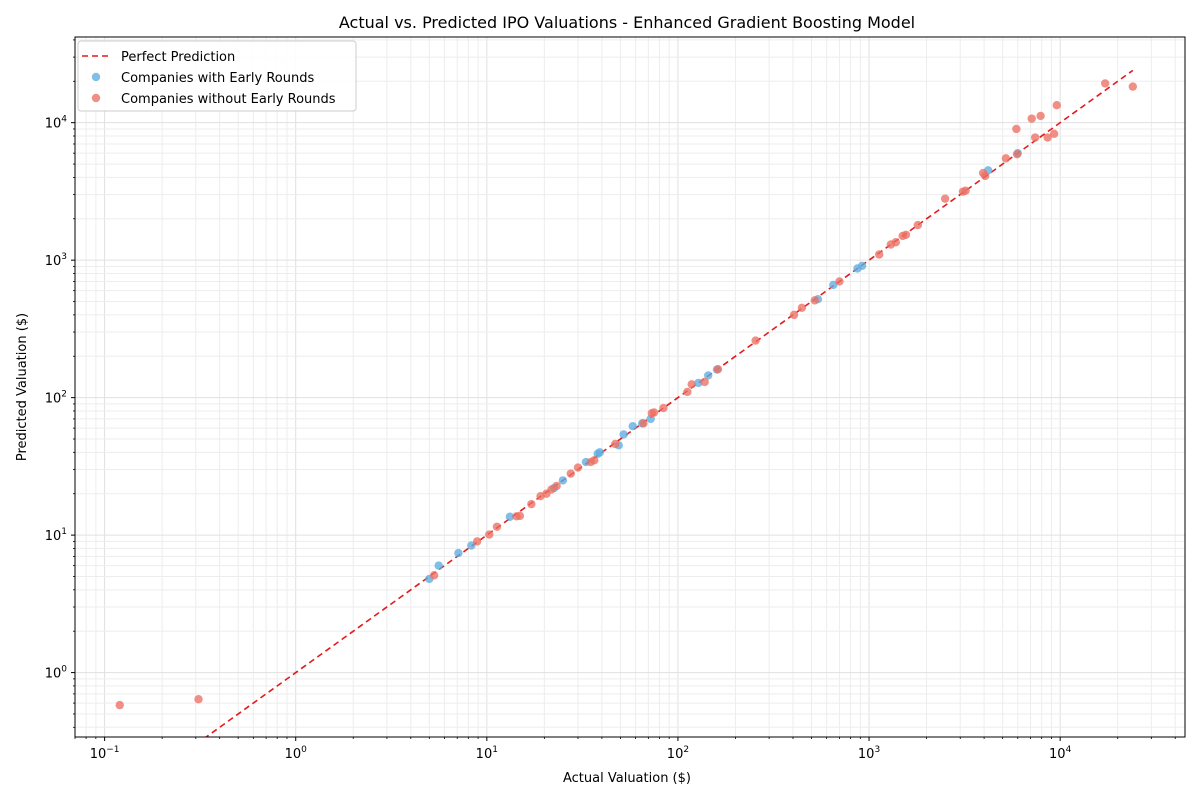  I want to click on x-tick-label: 10⁰, so click(296, 753).